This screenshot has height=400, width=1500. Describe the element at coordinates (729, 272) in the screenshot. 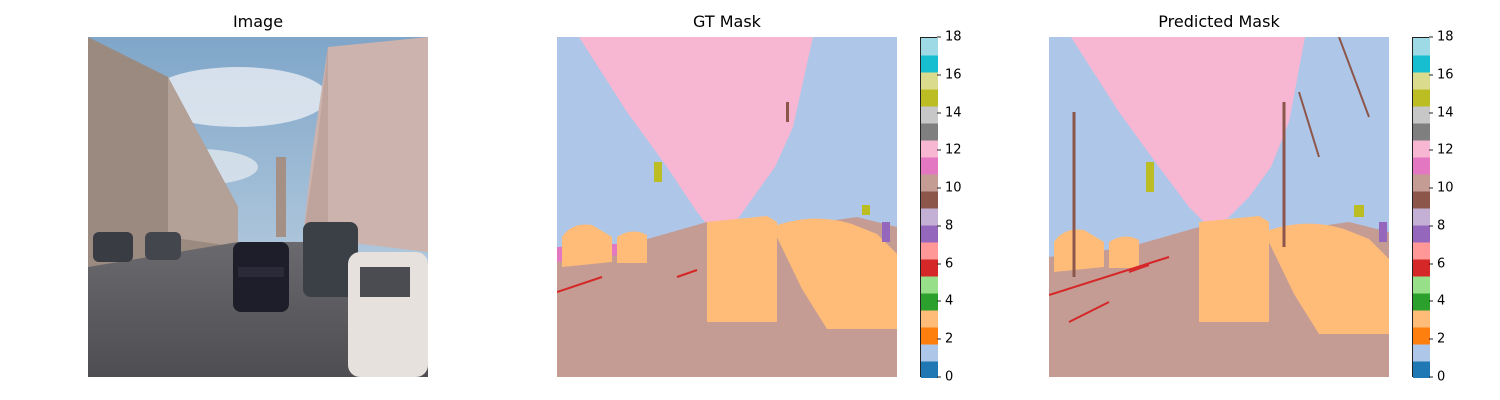

I see `gt-car-region` at that location.